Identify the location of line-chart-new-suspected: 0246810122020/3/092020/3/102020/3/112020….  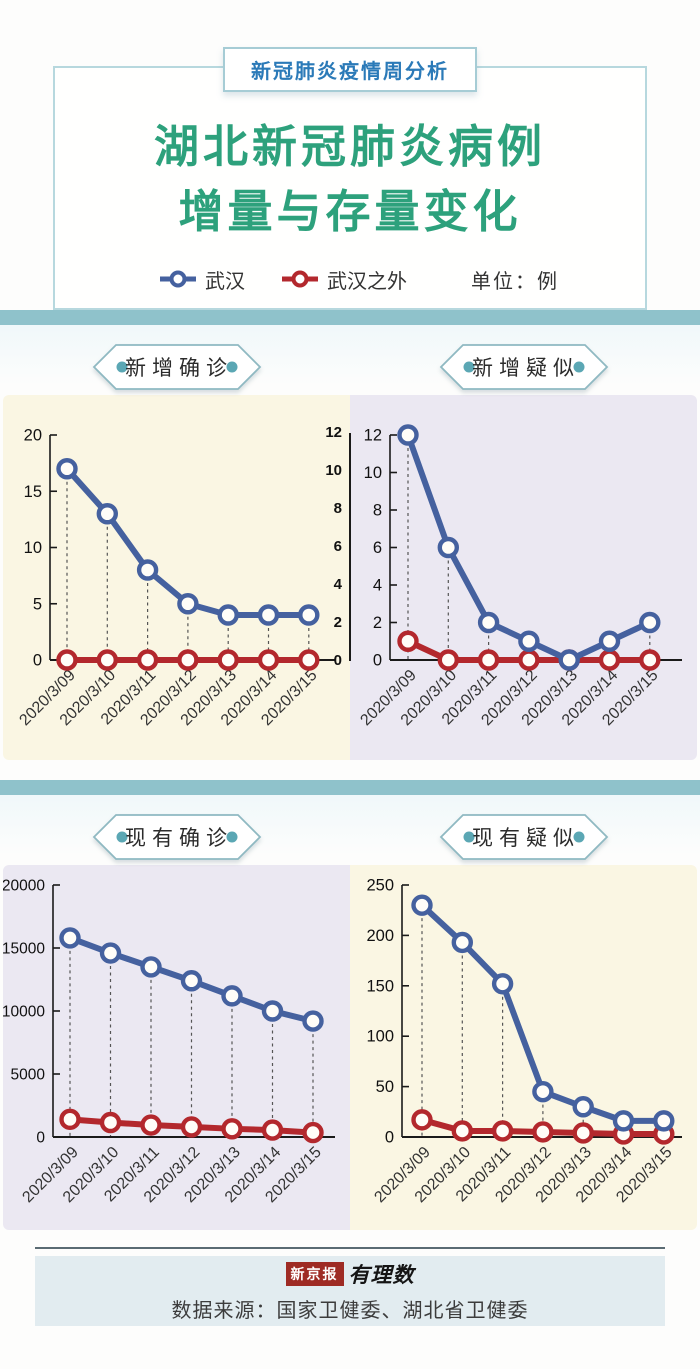
(519, 576).